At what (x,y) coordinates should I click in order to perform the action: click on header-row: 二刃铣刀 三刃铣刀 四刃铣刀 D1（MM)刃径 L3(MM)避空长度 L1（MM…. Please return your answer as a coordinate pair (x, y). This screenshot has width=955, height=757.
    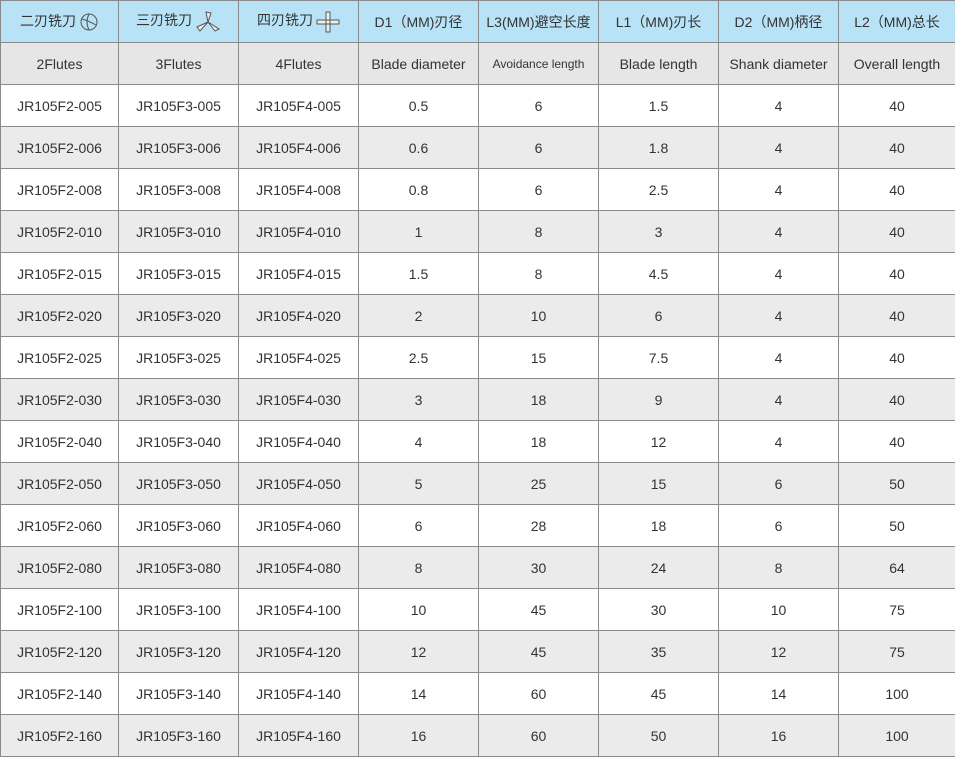
    Looking at the image, I should click on (477, 21).